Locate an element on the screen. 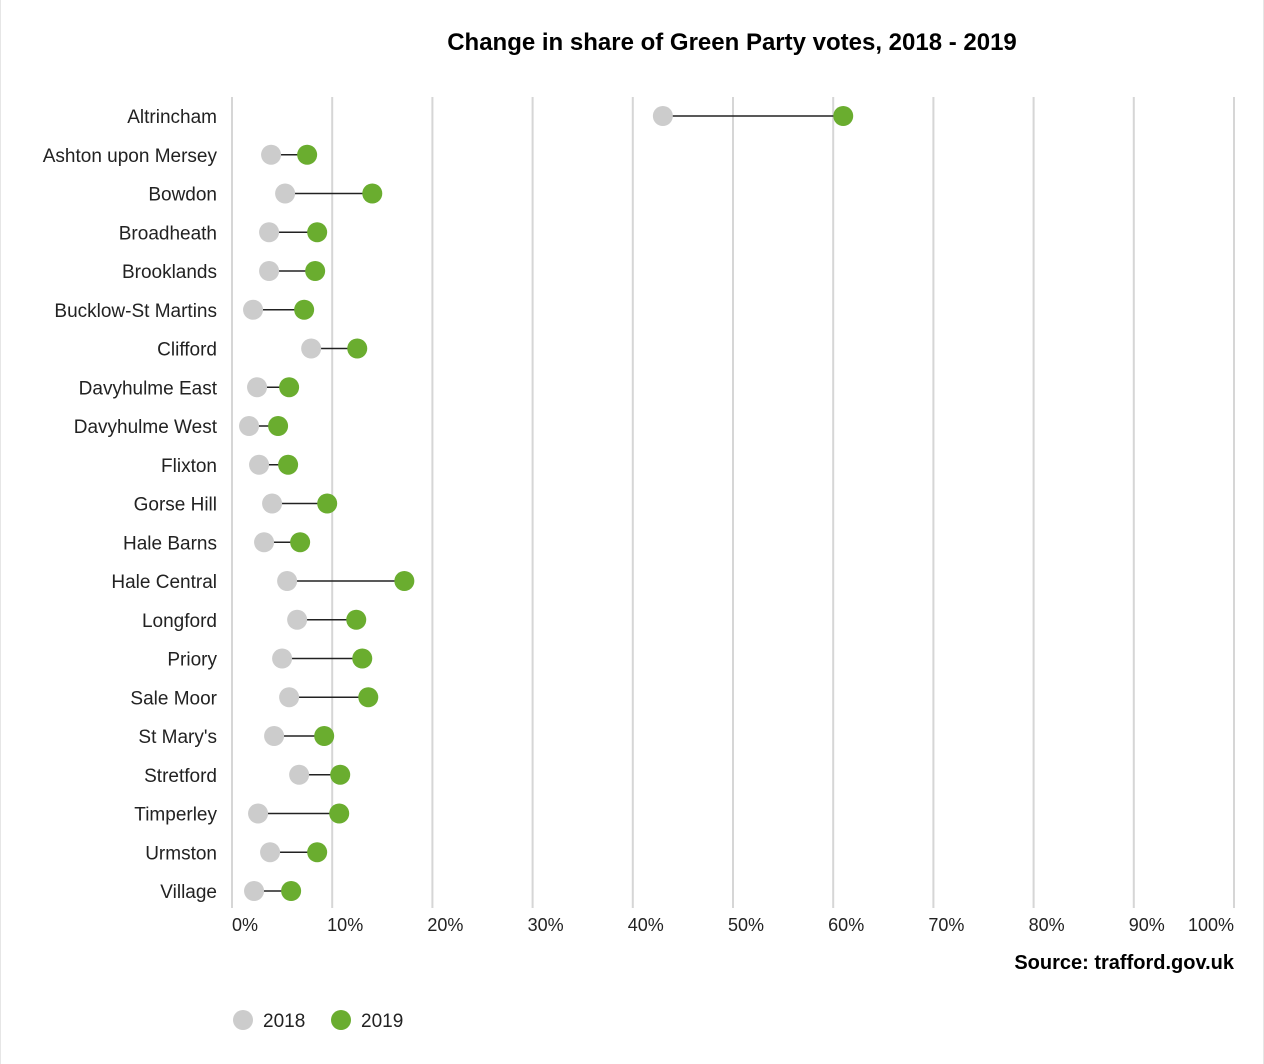  ward-label: Village is located at coordinates (188, 892).